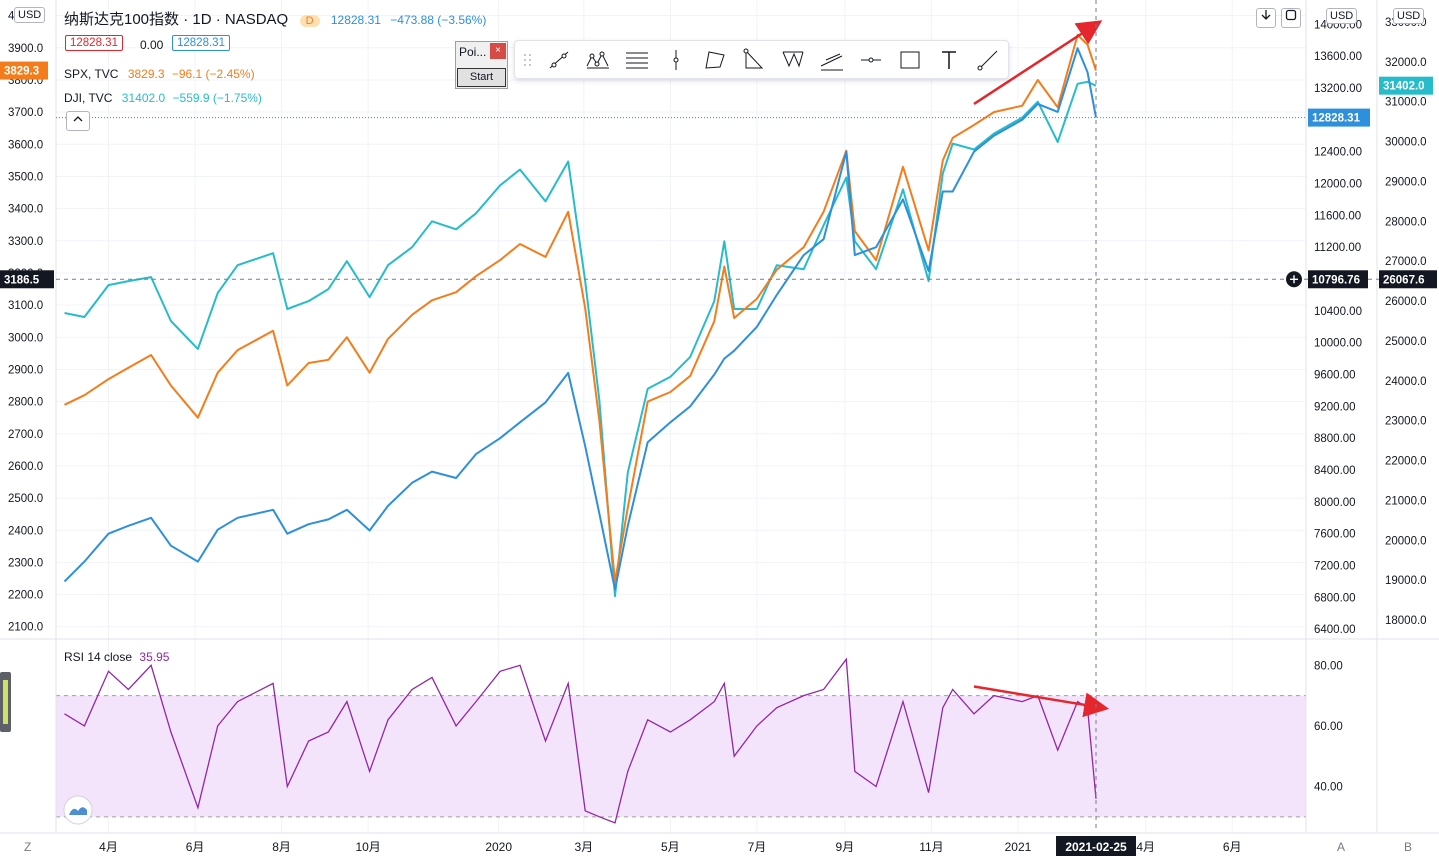  I want to click on crosshair-date-label: 2021-02-25, so click(1096, 846).